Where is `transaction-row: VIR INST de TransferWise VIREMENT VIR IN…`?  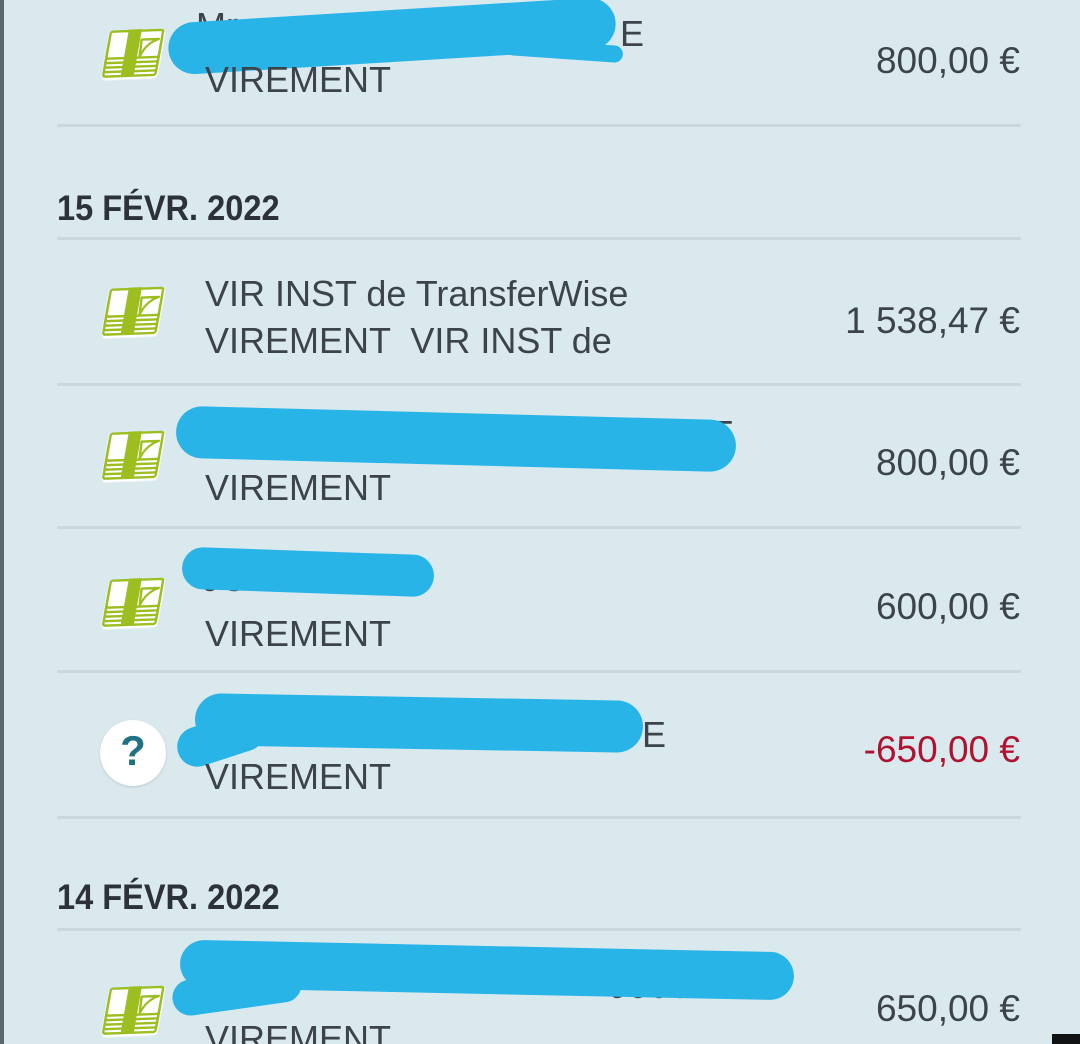 transaction-row: VIR INST de TransferWise VIREMENT VIR IN… is located at coordinates (540, 313).